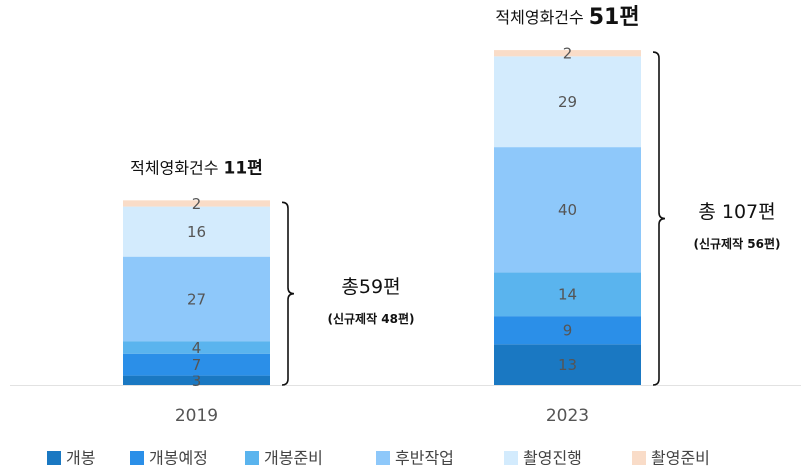 The image size is (811, 469). I want to click on annotation-count: 11편, so click(243, 168).